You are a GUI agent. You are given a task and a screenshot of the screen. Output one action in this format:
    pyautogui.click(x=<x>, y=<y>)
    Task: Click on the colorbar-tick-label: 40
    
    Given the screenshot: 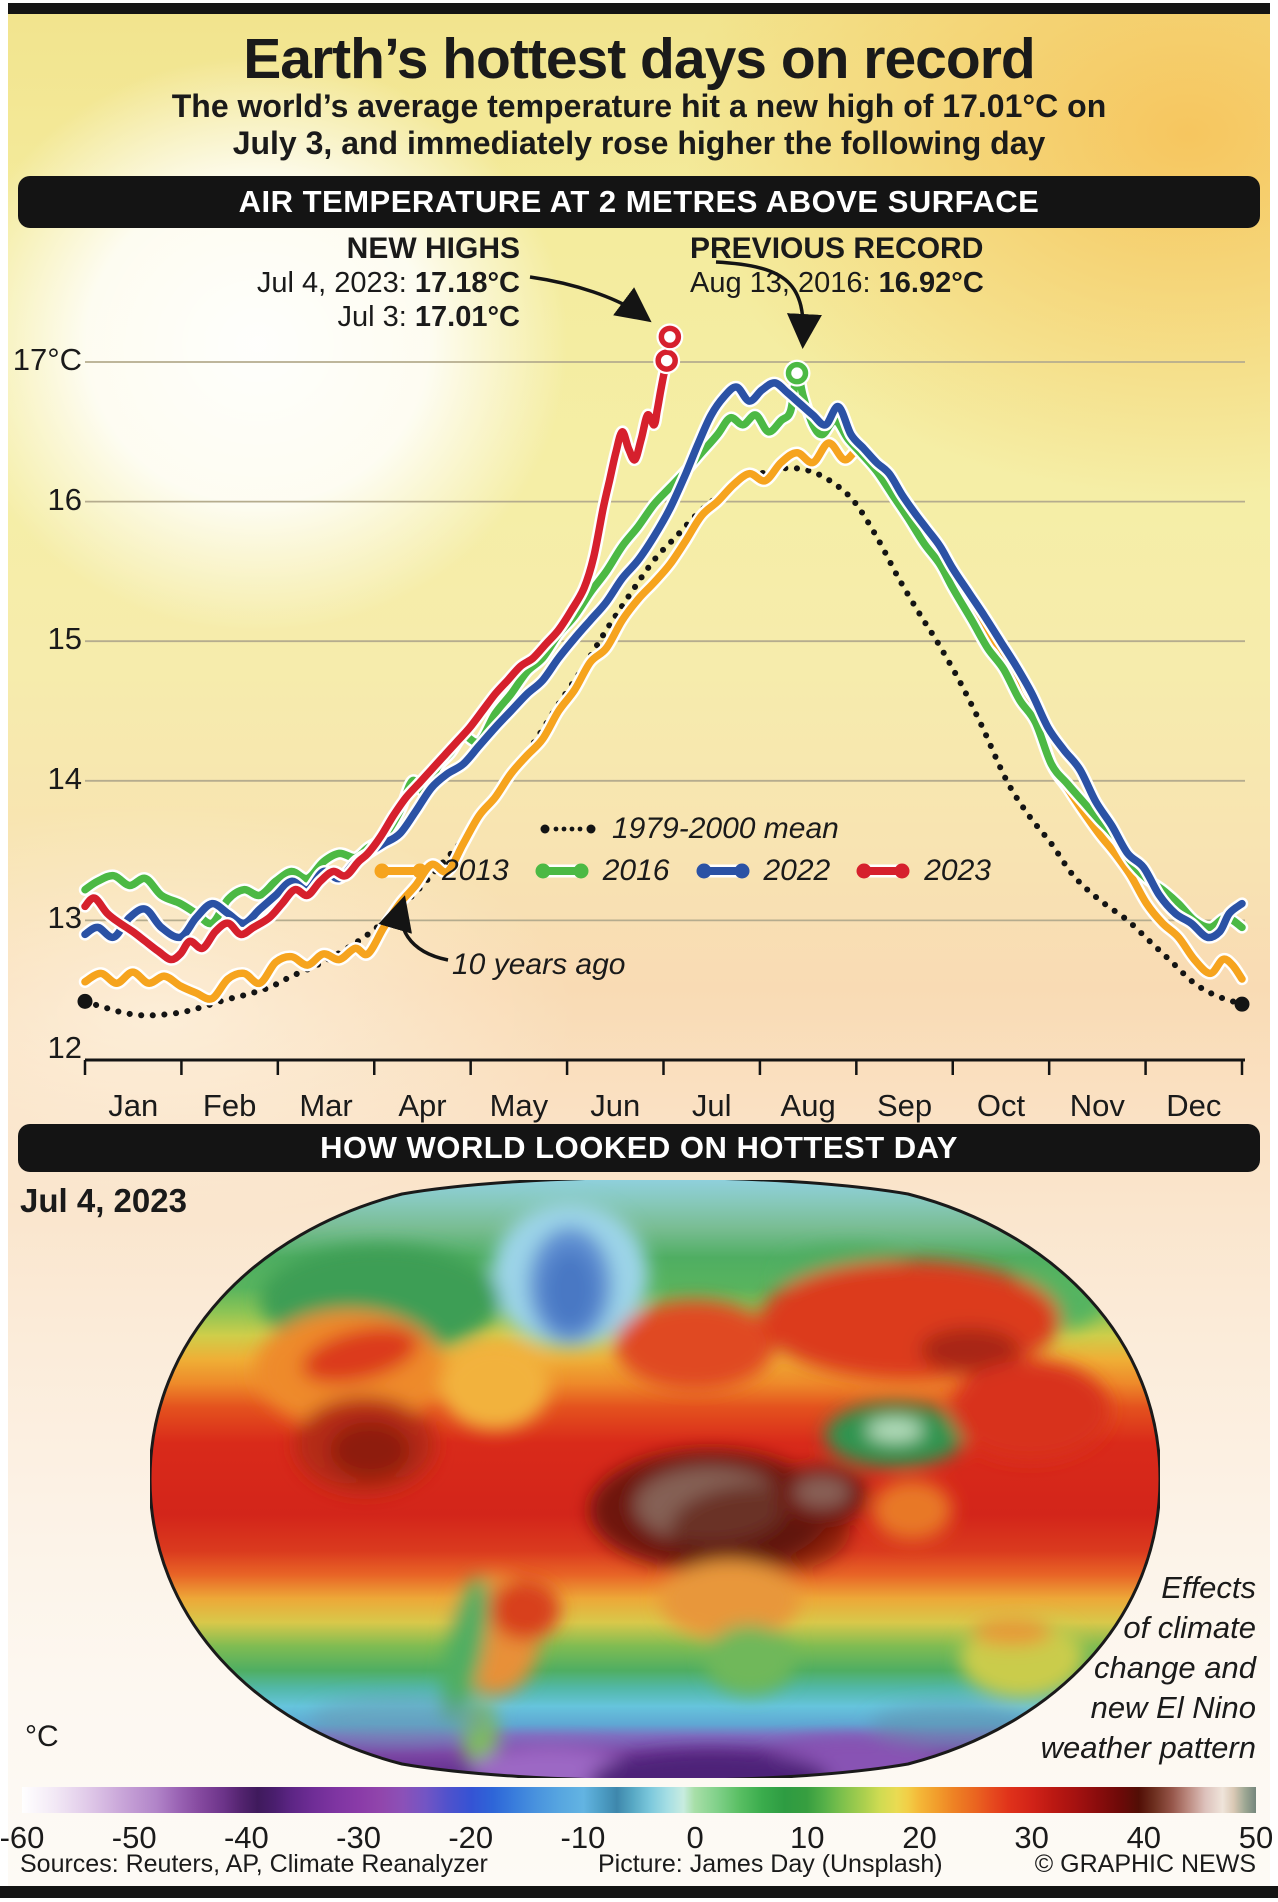 What is the action you would take?
    pyautogui.click(x=1144, y=1837)
    